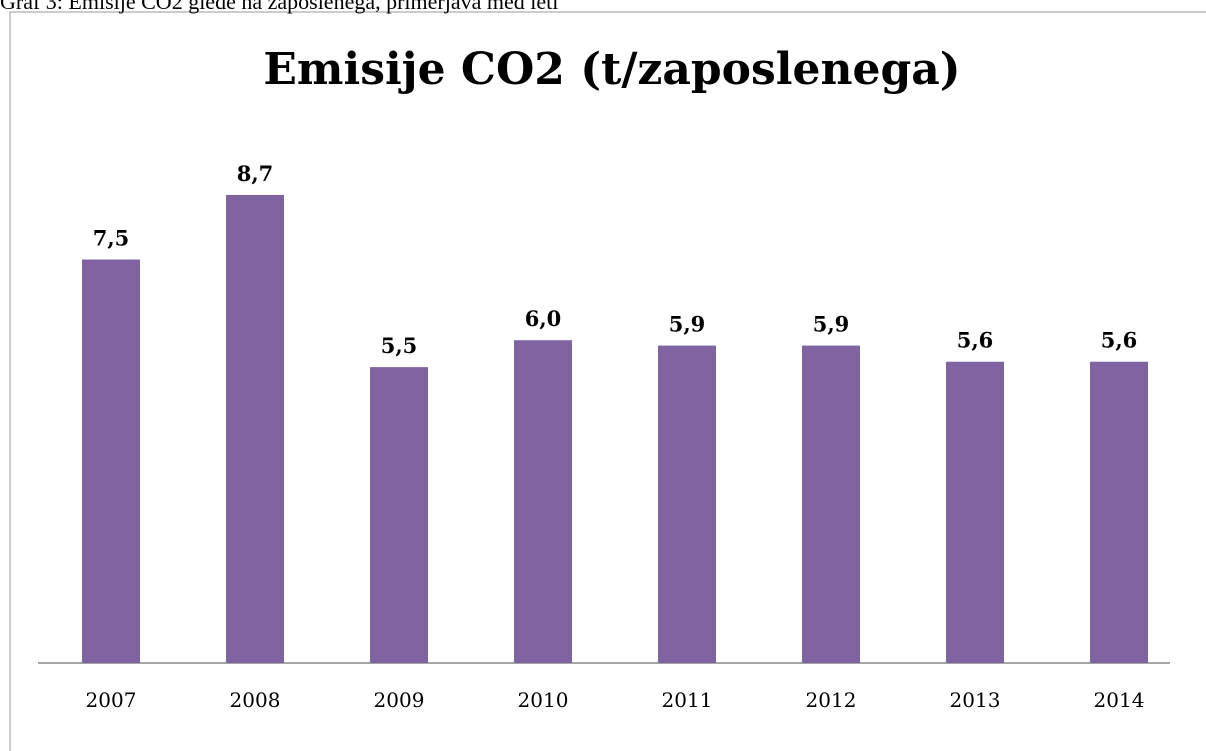 Image resolution: width=1206 pixels, height=751 pixels. What do you see at coordinates (399, 345) in the screenshot?
I see `data-label: 5,5` at bounding box center [399, 345].